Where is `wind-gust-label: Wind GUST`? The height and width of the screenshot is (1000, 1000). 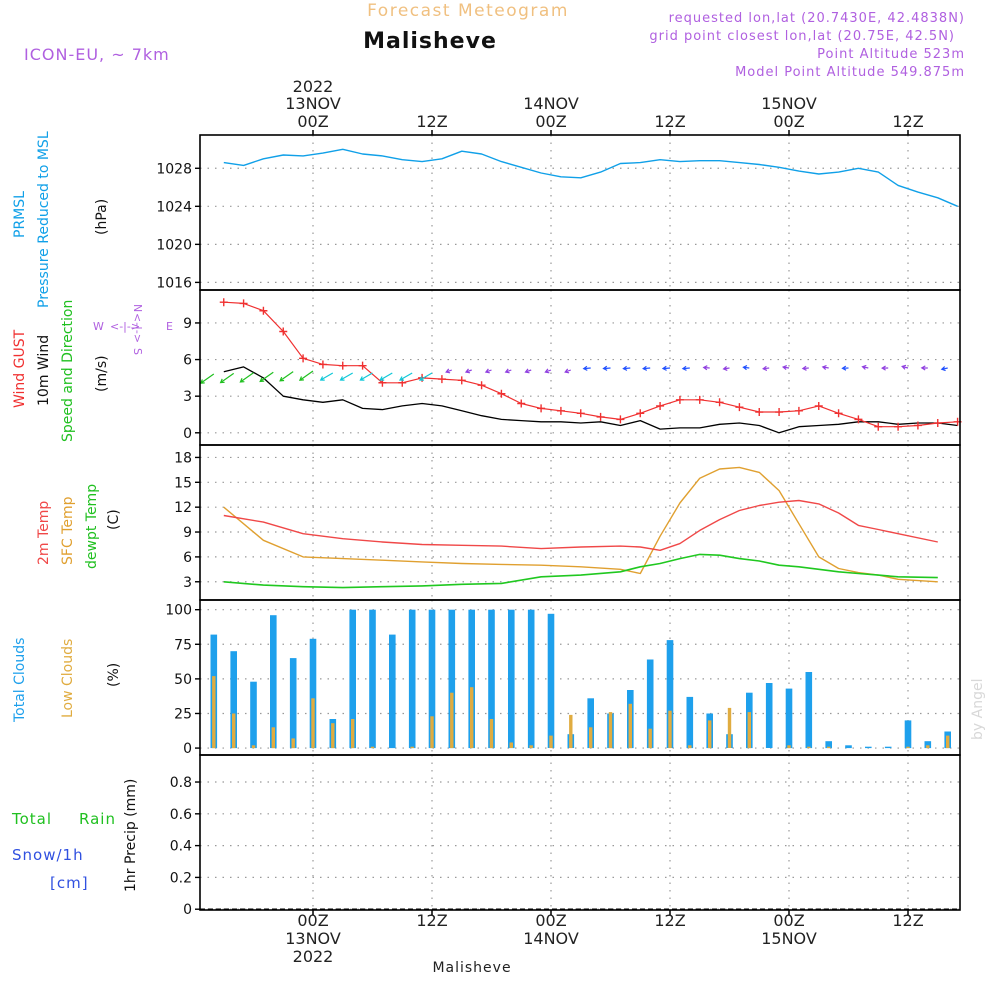
wind-gust-label: Wind GUST is located at coordinates (20, 368).